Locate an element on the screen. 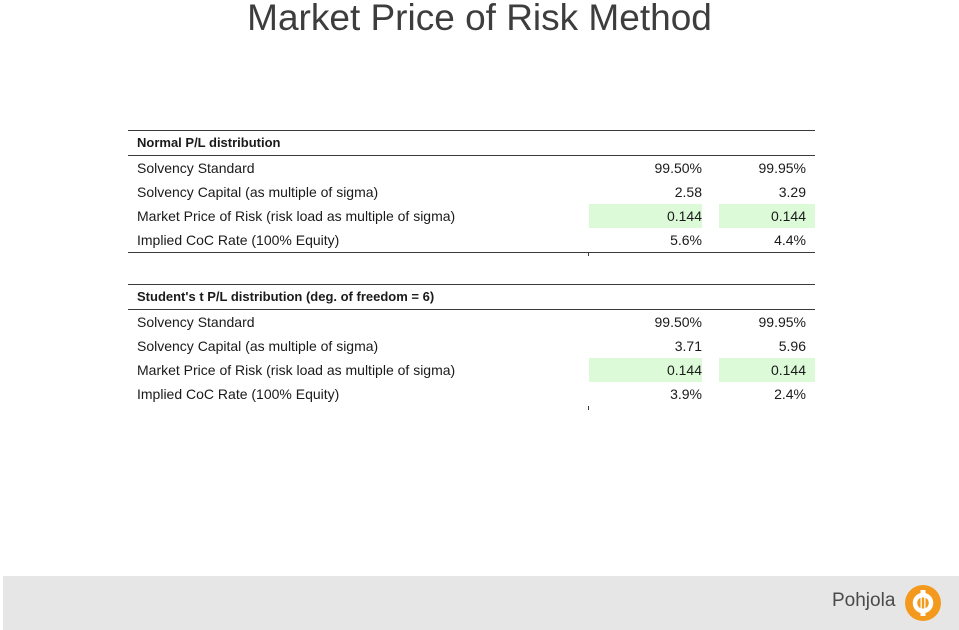  pohjola-logo-text: Pohjola is located at coordinates (864, 600).